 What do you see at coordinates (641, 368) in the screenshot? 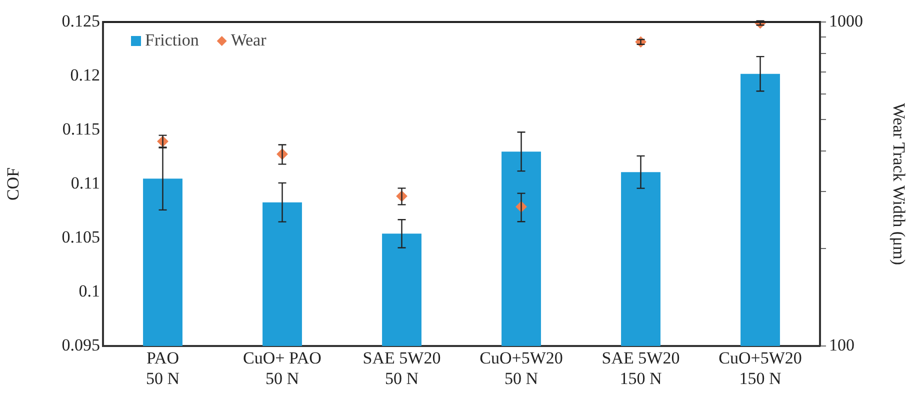
I see `x-tick-label: SAE 5W20 150 N` at bounding box center [641, 368].